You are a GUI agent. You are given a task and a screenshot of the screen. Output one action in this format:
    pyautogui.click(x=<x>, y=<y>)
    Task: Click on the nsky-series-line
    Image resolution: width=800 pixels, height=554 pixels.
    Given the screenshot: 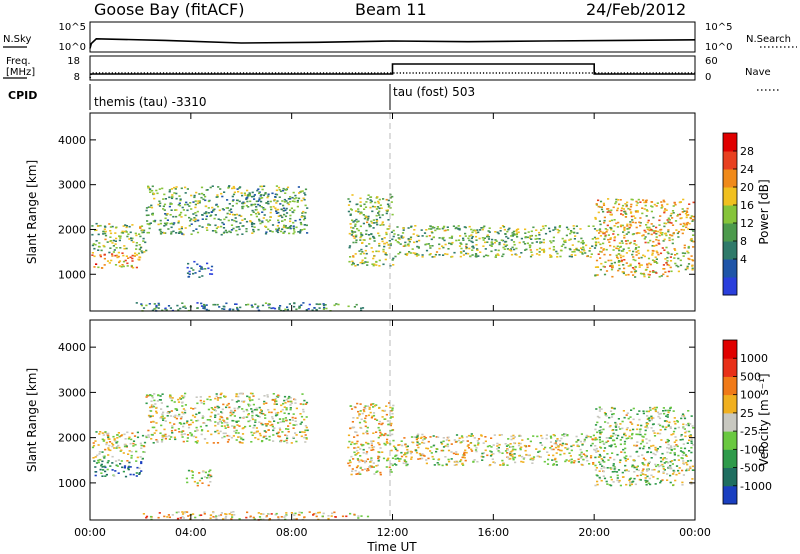 What is the action you would take?
    pyautogui.click(x=392, y=43)
    